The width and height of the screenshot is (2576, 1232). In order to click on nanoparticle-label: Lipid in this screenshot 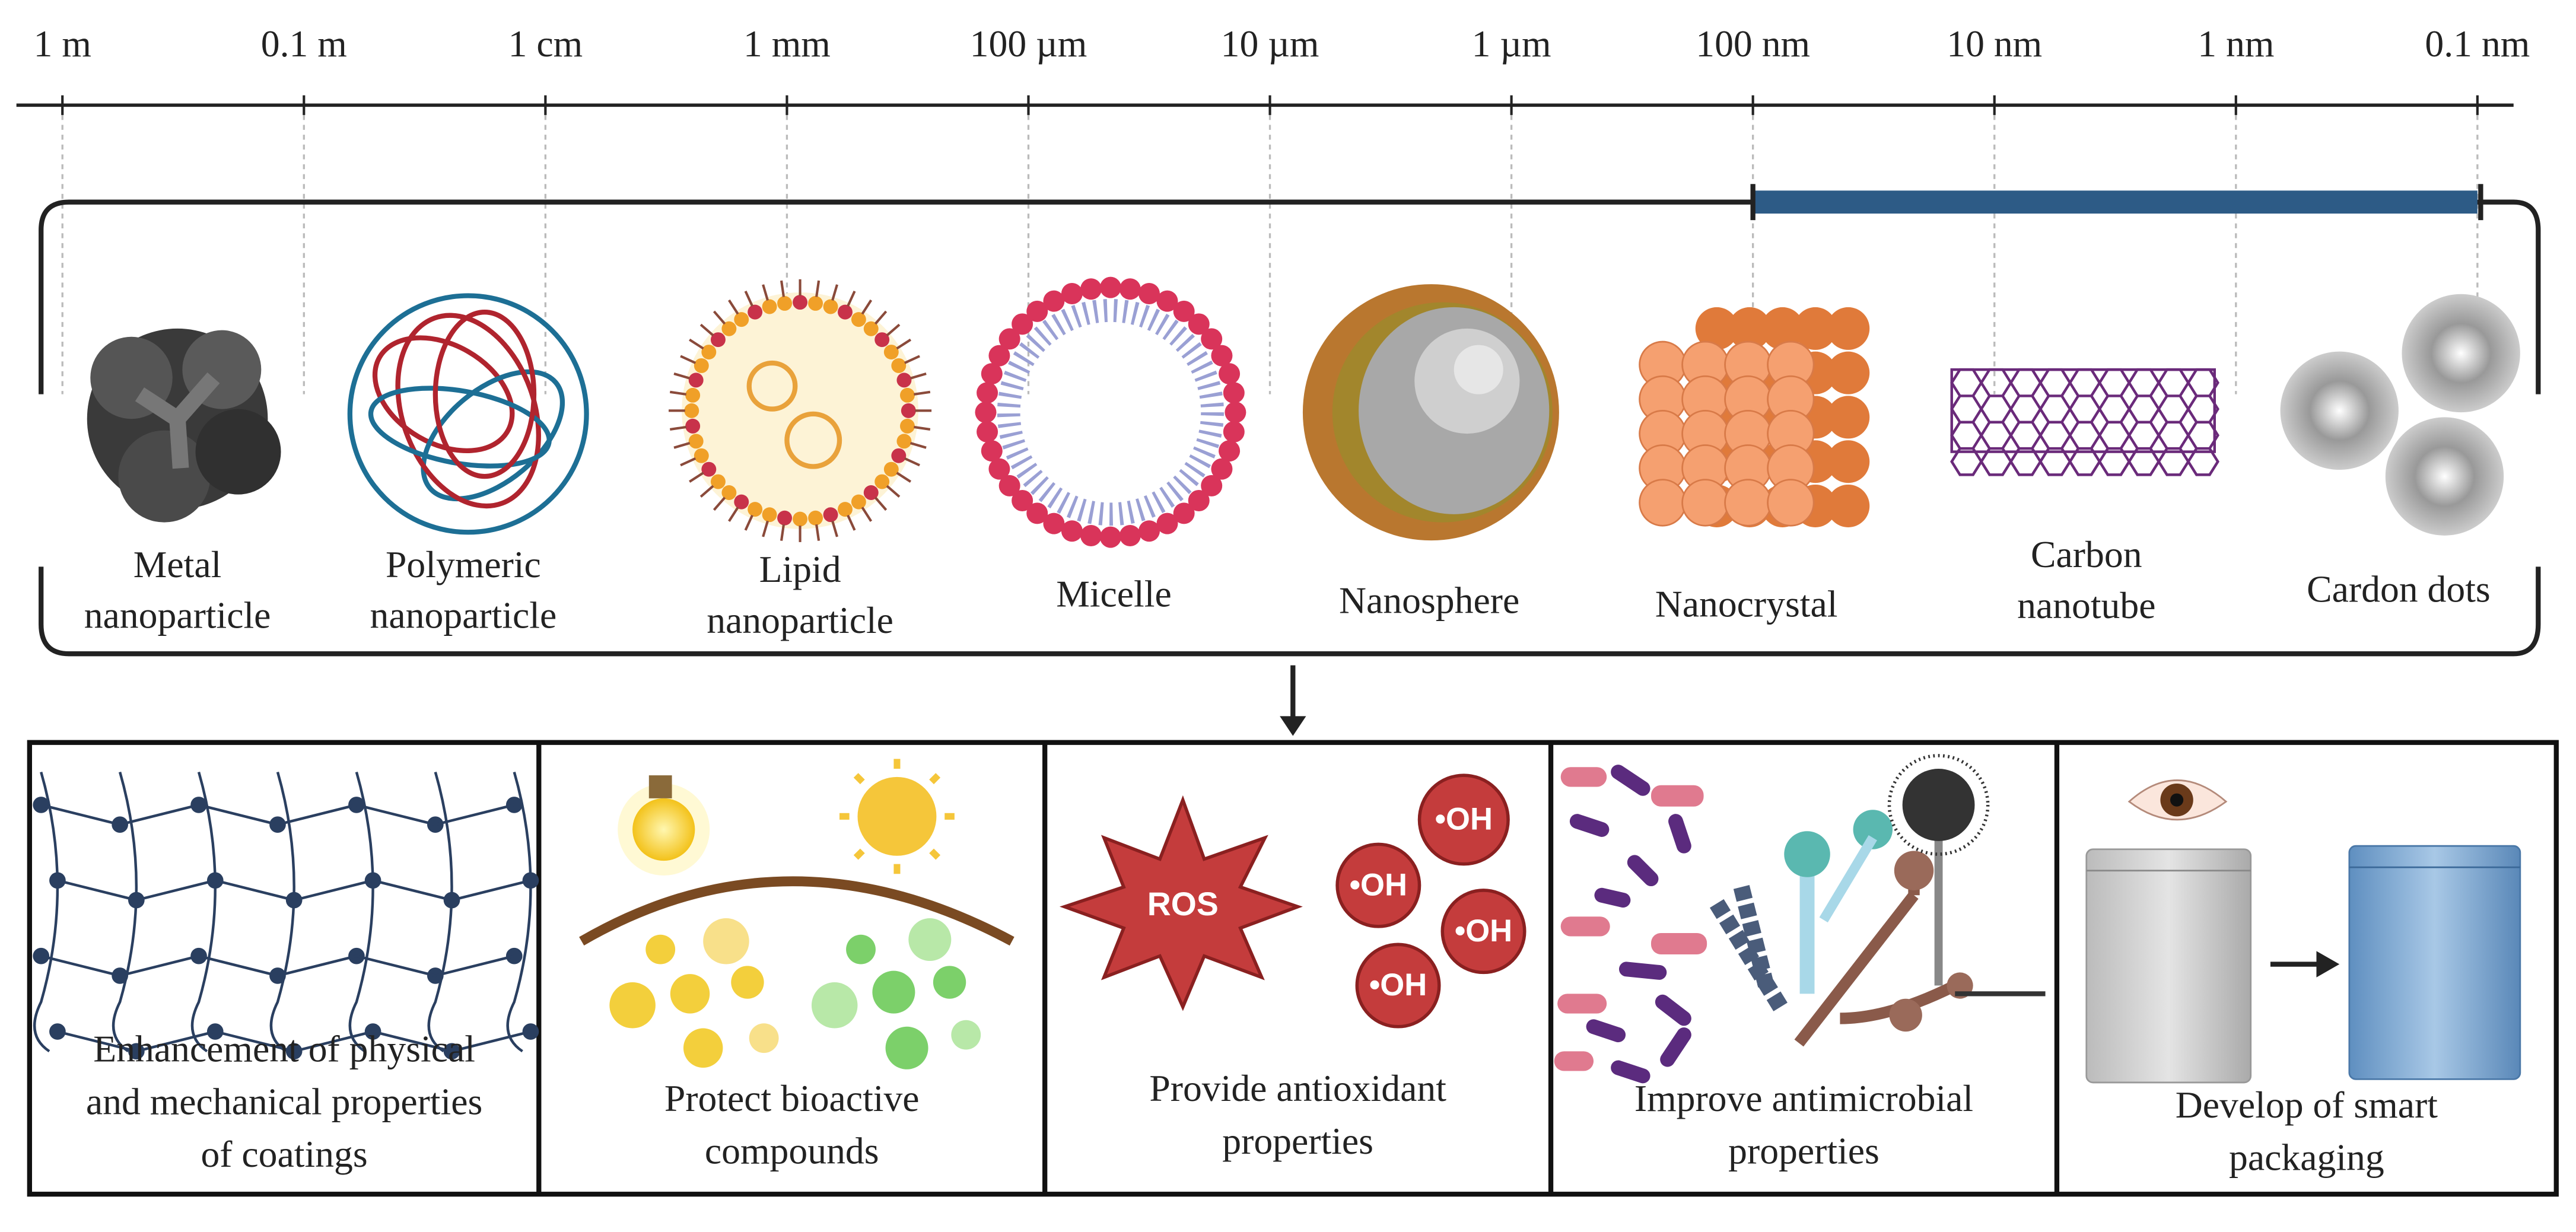, I will do `click(800, 569)`.